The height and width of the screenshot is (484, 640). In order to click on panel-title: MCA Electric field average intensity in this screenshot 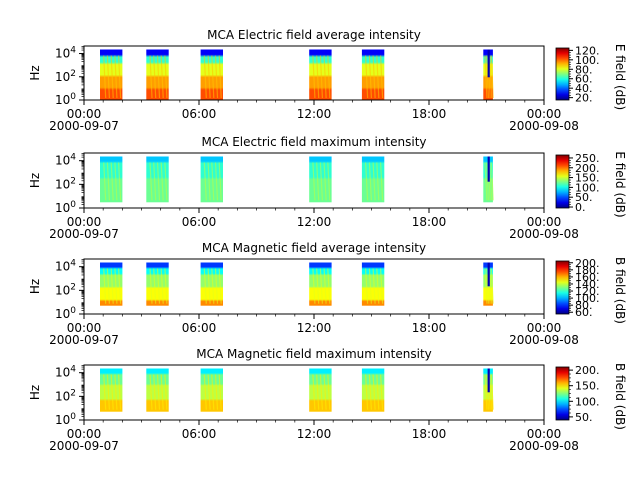, I will do `click(314, 35)`.